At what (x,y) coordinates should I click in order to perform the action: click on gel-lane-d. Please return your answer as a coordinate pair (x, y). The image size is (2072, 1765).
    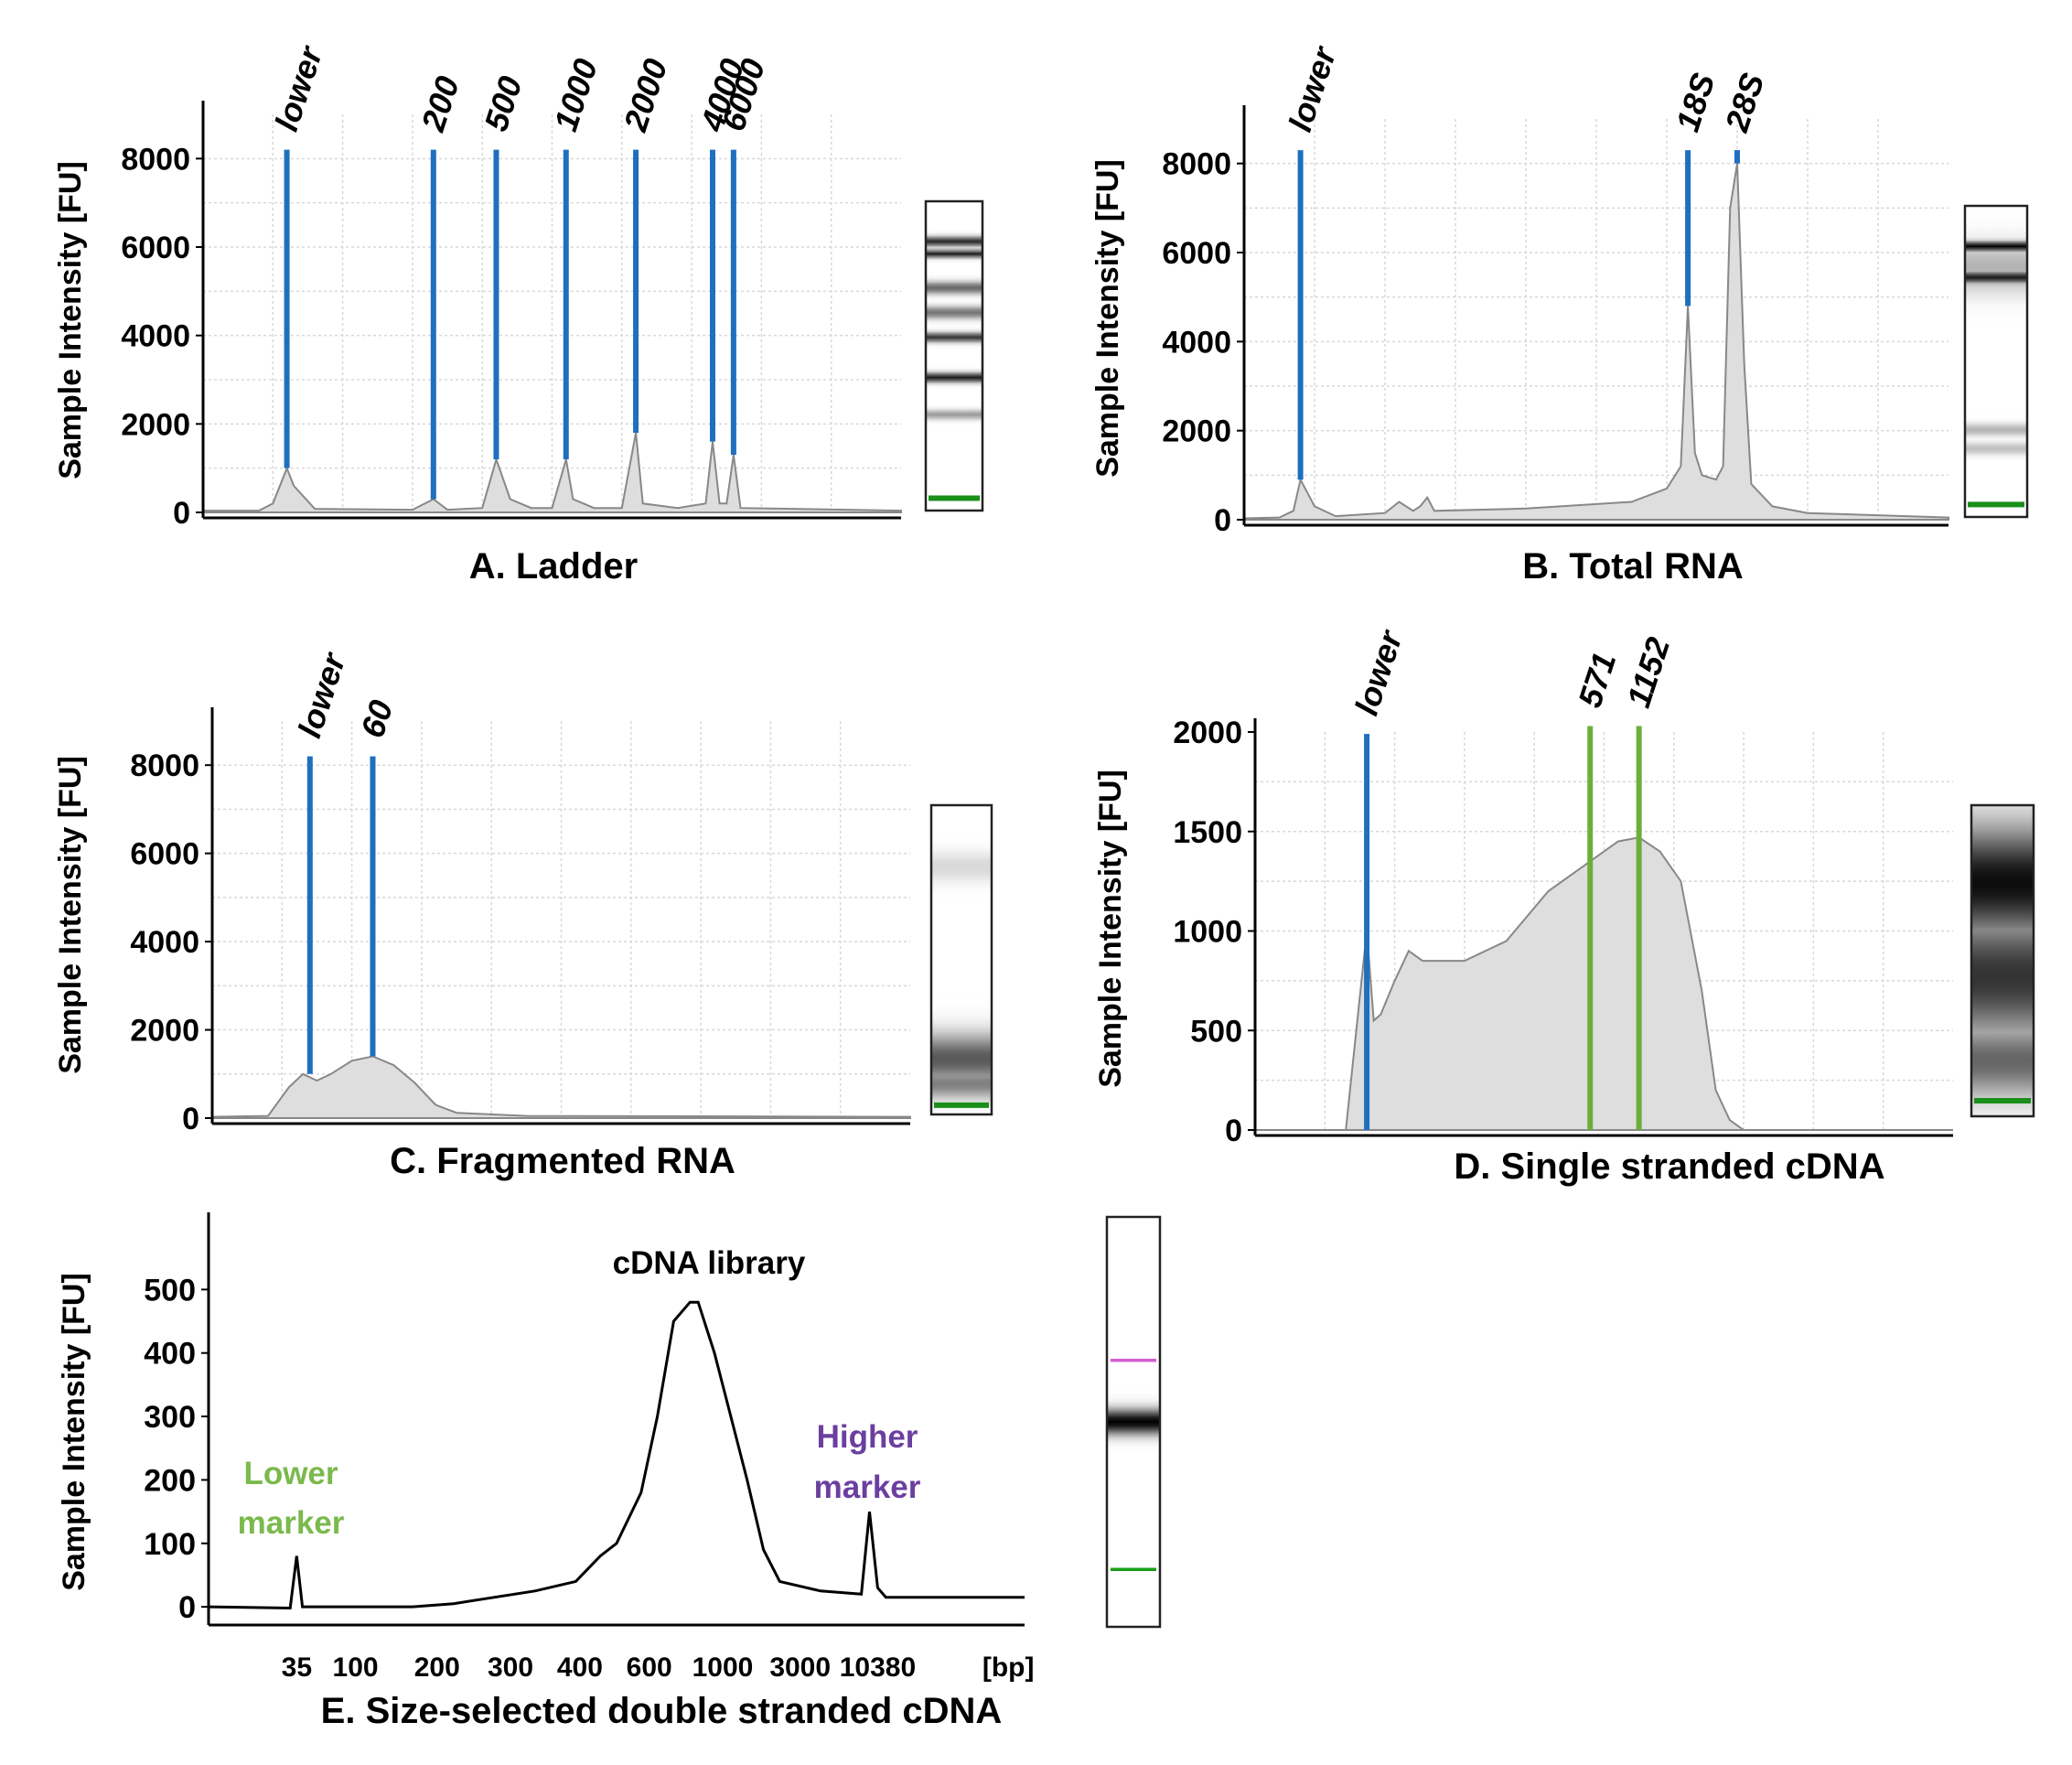
    Looking at the image, I should click on (2002, 960).